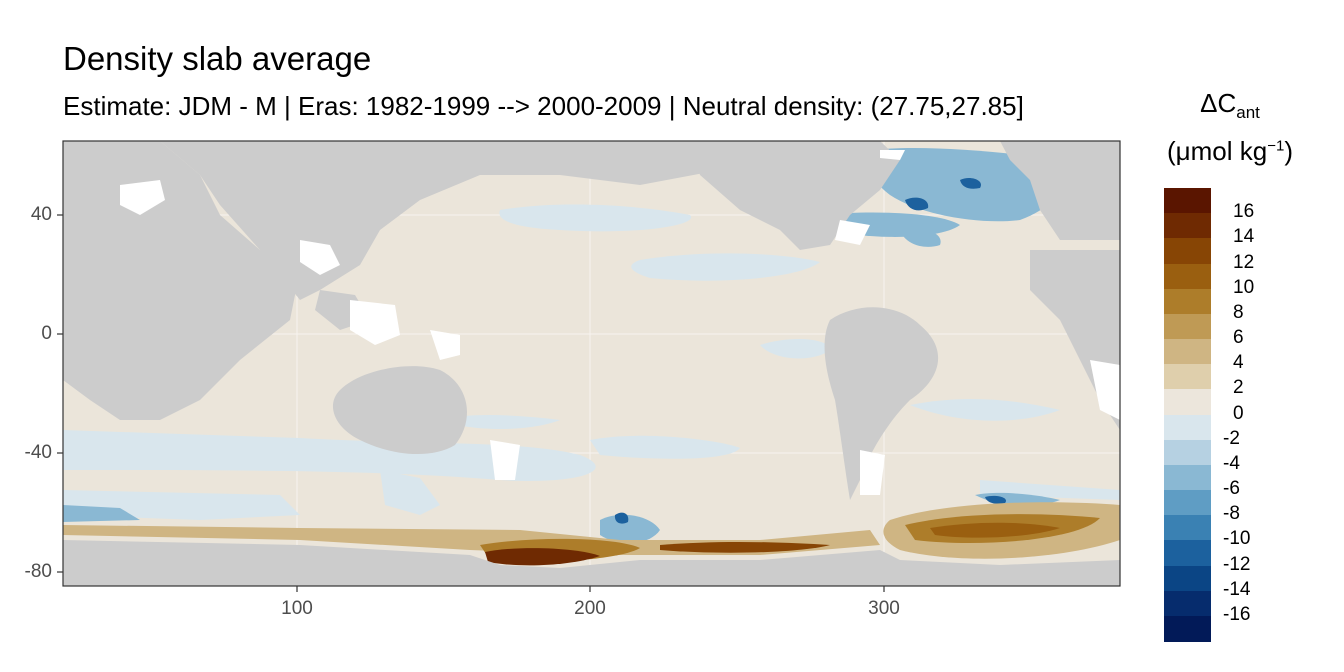 This screenshot has height=672, width=1344. I want to click on colorbar-label: -12, so click(1237, 564).